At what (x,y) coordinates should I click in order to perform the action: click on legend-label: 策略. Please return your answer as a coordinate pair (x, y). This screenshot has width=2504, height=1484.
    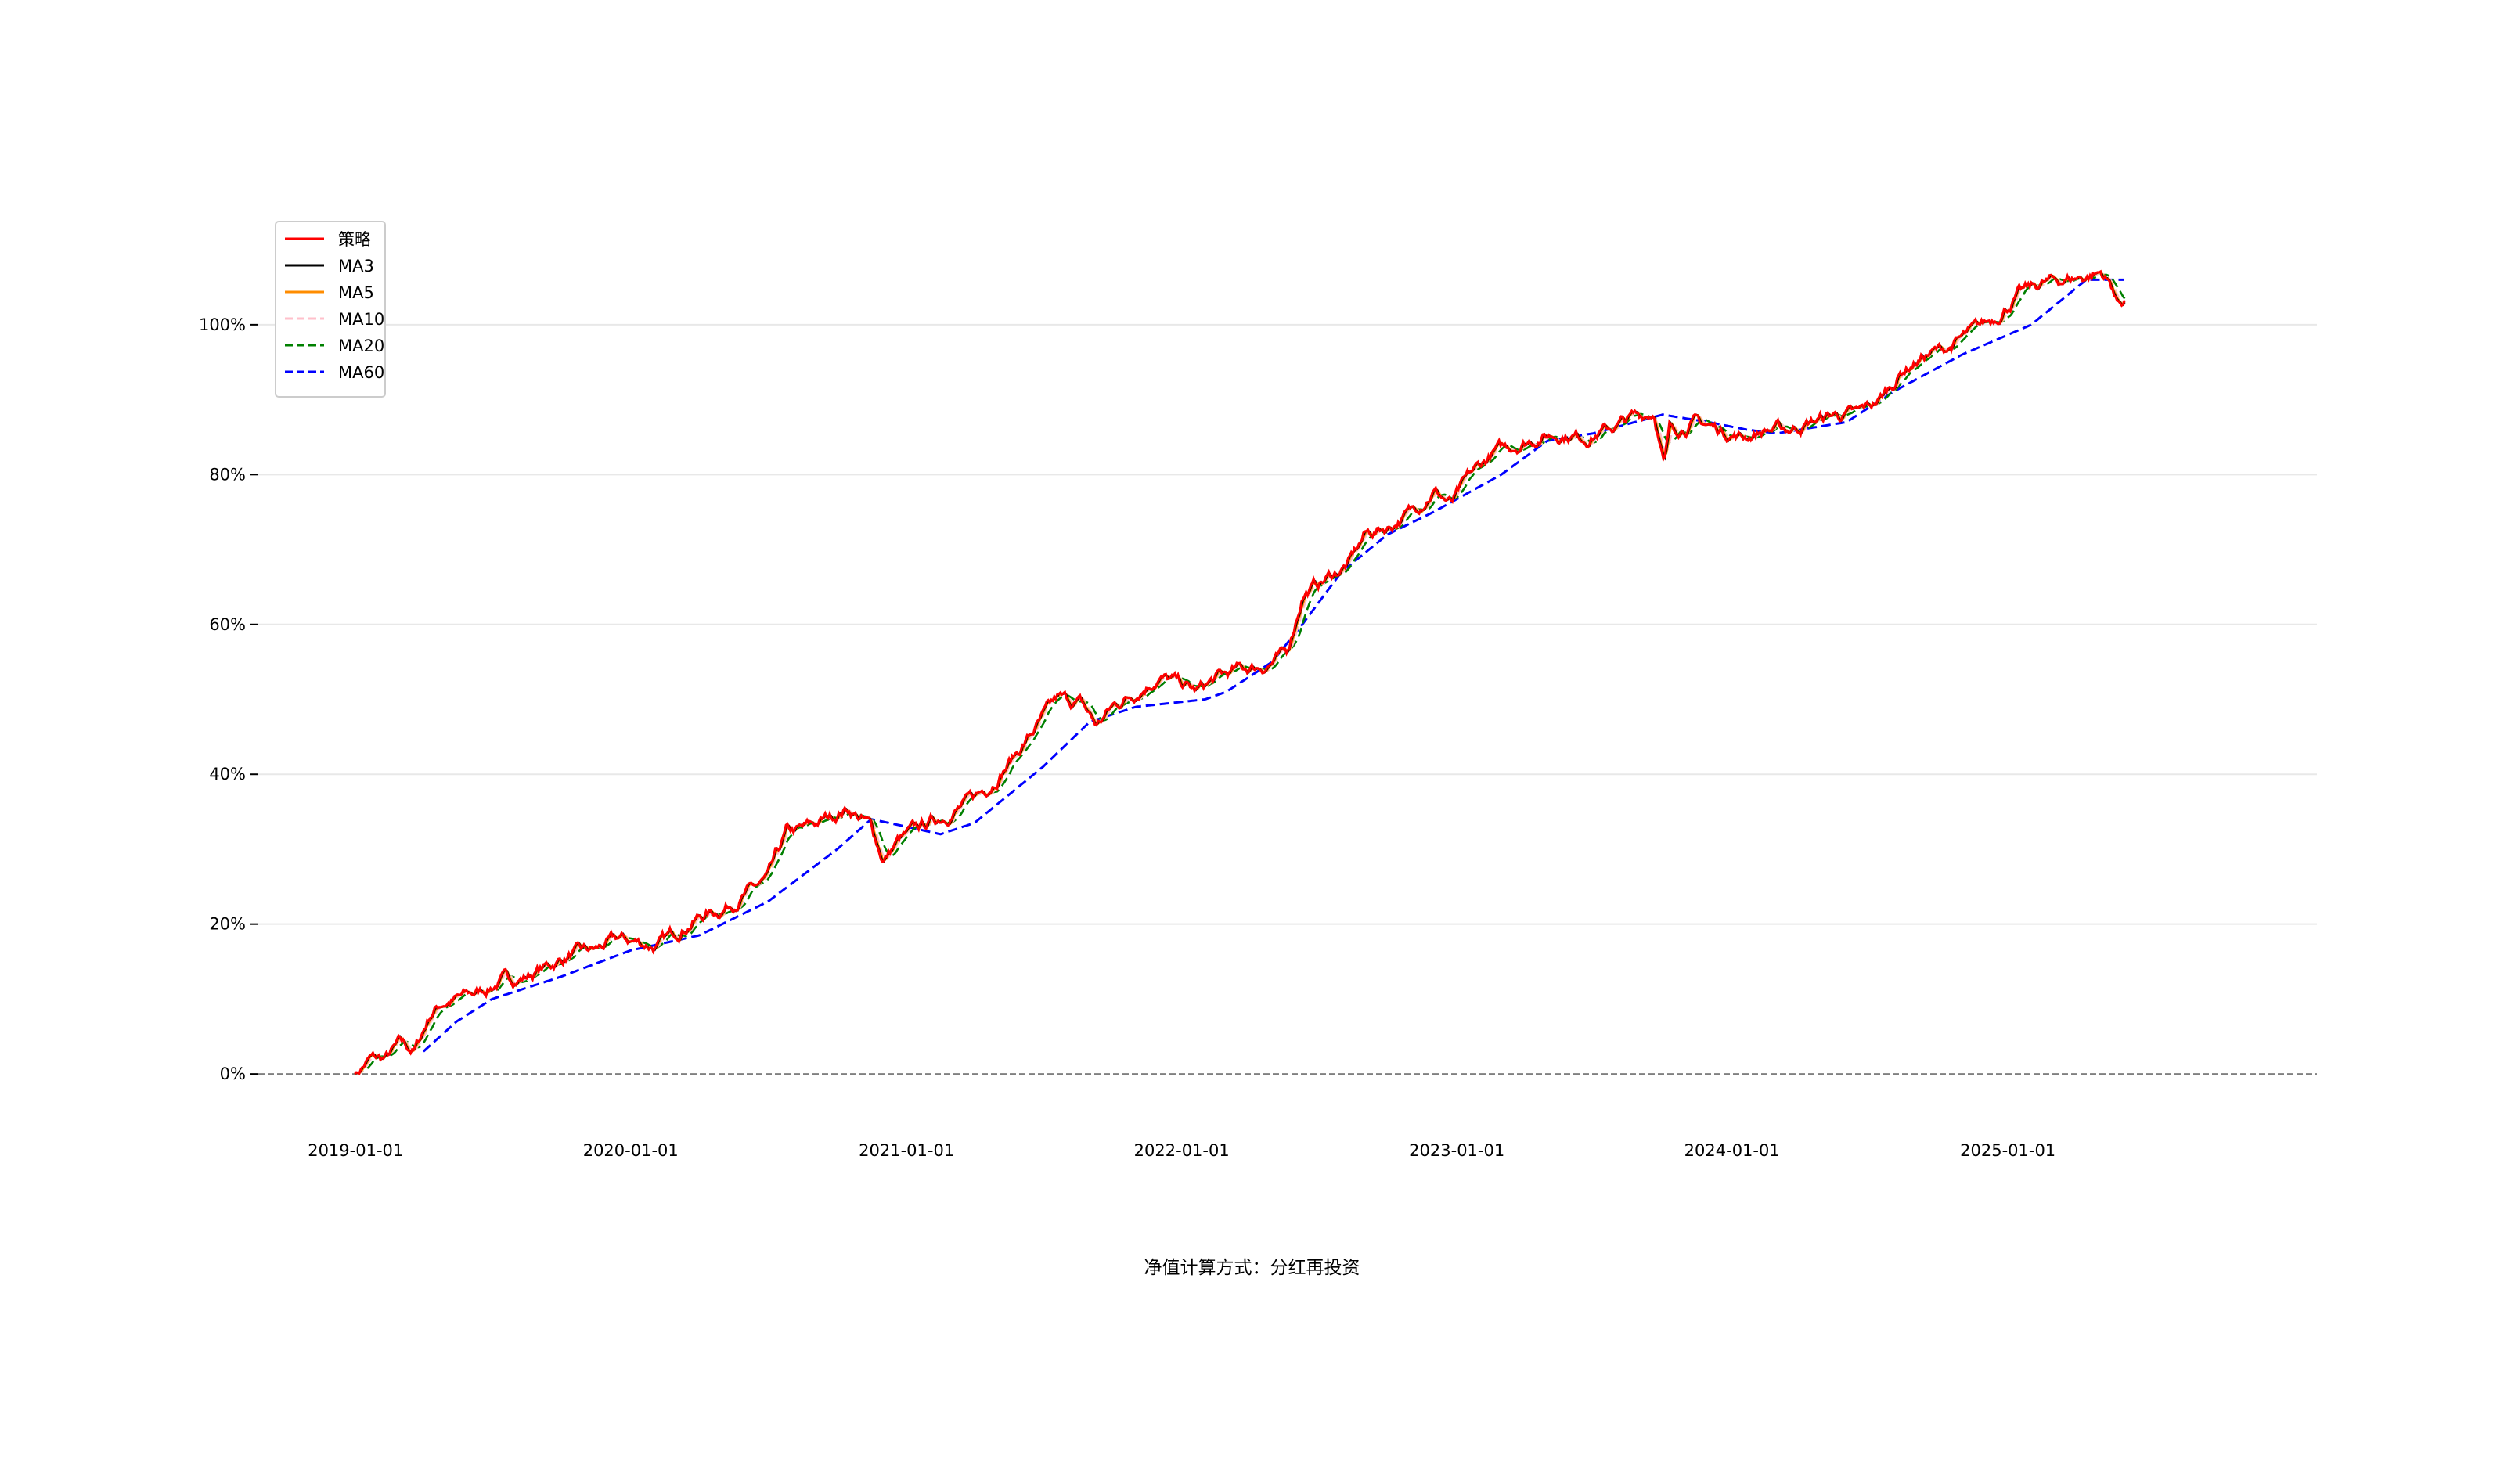
    Looking at the image, I should click on (354, 240).